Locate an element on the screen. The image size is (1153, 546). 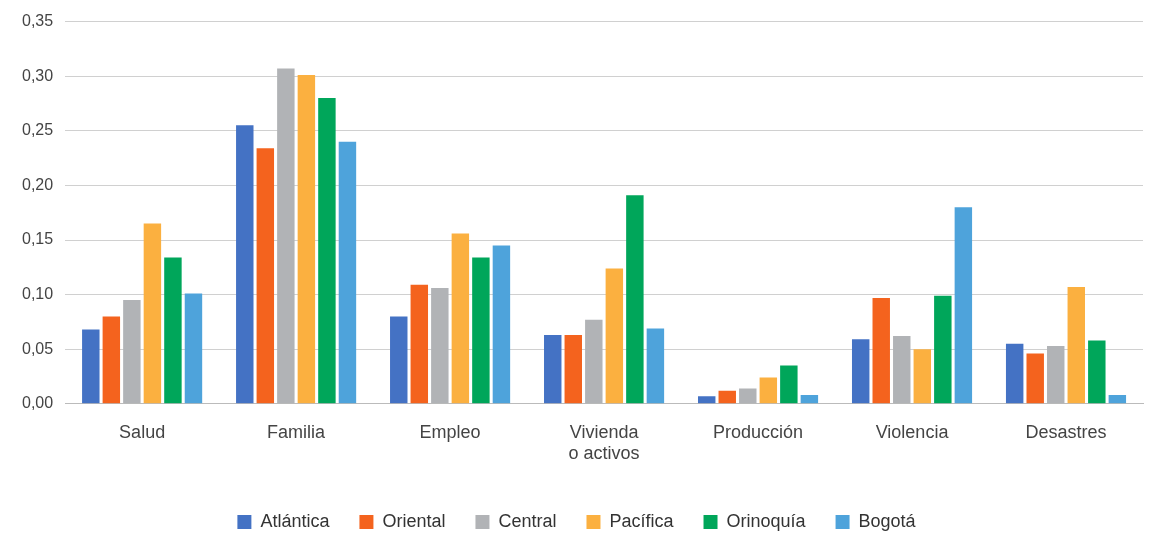
legend-label: Oriental is located at coordinates (414, 520).